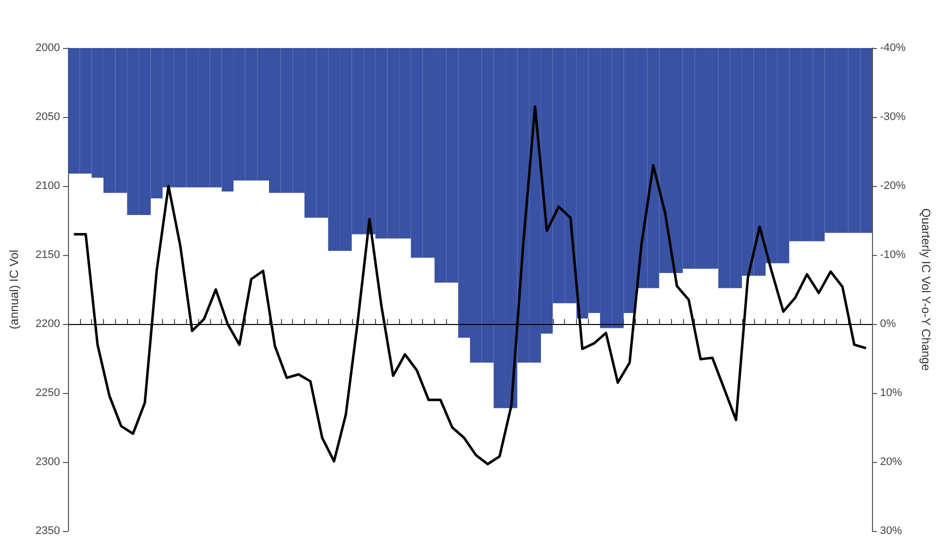 This screenshot has width=940, height=539. What do you see at coordinates (48, 117) in the screenshot?
I see `y-tick-label: 2050` at bounding box center [48, 117].